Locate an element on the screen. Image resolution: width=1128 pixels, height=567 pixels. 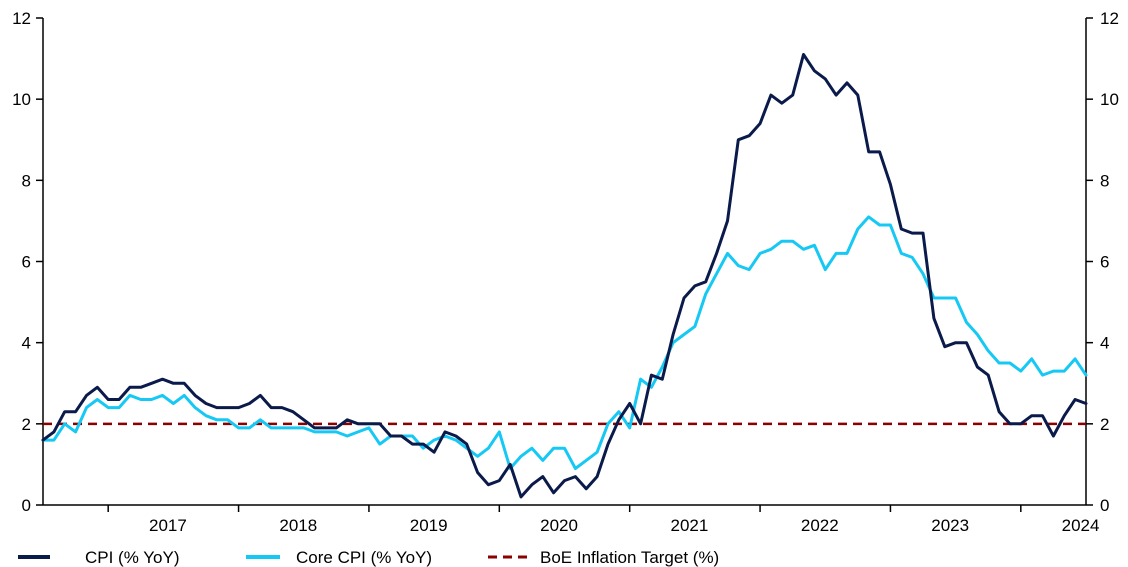
x-tick-label: 2018 is located at coordinates (298, 525).